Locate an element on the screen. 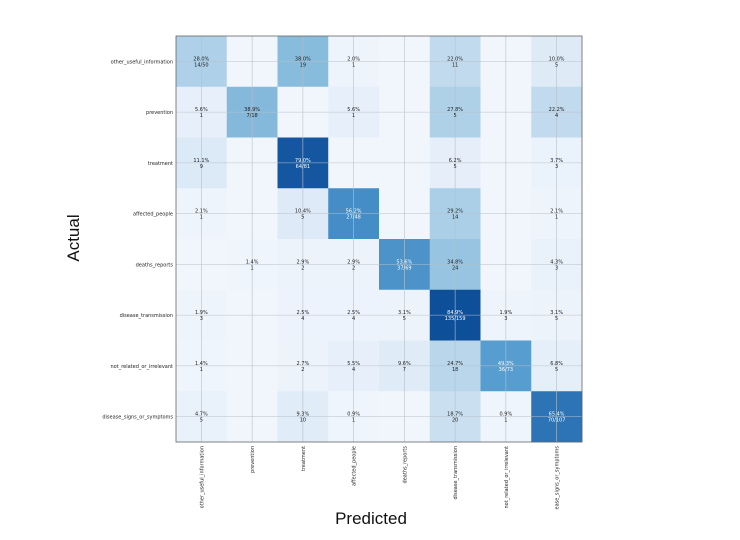  cell-percent-label: 38.0% is located at coordinates (303, 59).